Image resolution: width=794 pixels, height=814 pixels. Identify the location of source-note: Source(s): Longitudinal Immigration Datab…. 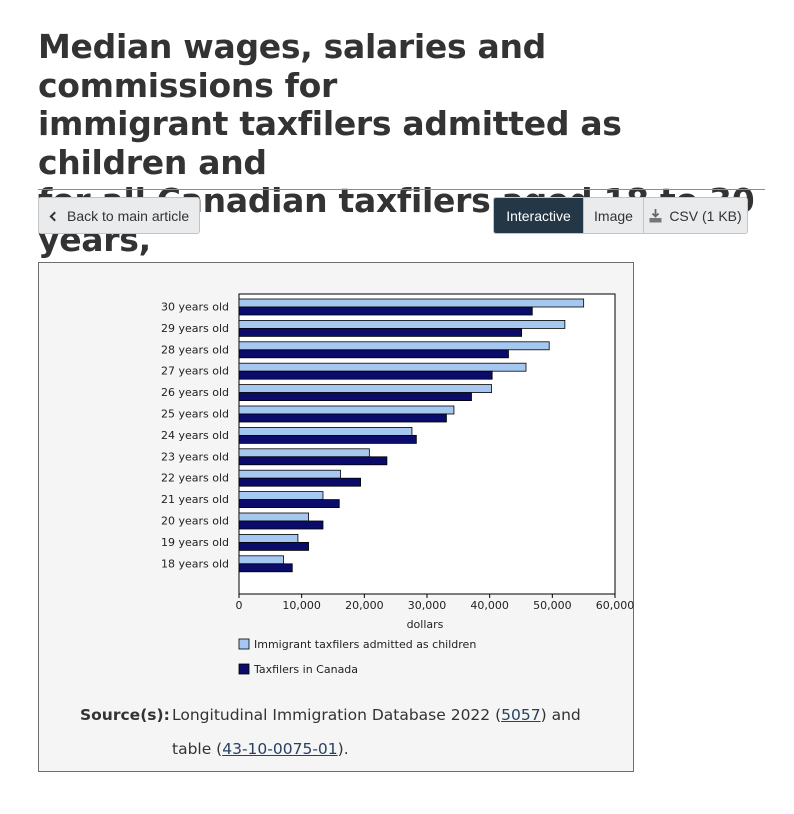
(350, 732).